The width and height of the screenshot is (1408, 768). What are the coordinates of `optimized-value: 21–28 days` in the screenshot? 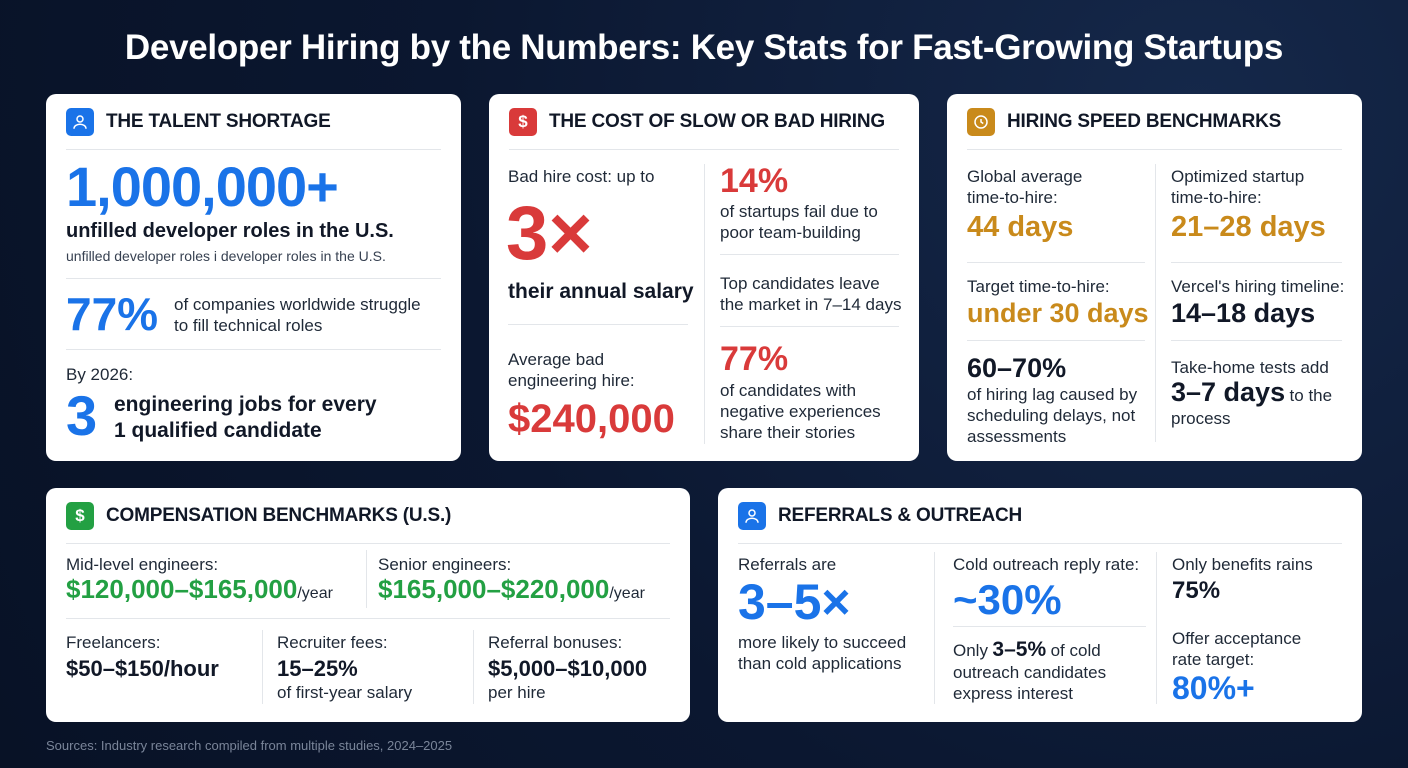 It's located at (1248, 227).